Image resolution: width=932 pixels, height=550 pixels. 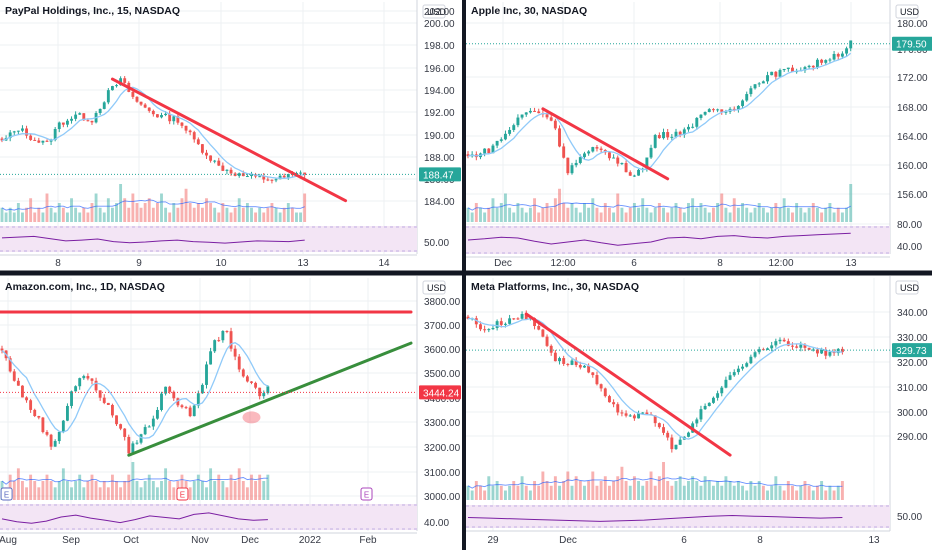 What do you see at coordinates (221, 263) in the screenshot?
I see `x-tick-label: 10` at bounding box center [221, 263].